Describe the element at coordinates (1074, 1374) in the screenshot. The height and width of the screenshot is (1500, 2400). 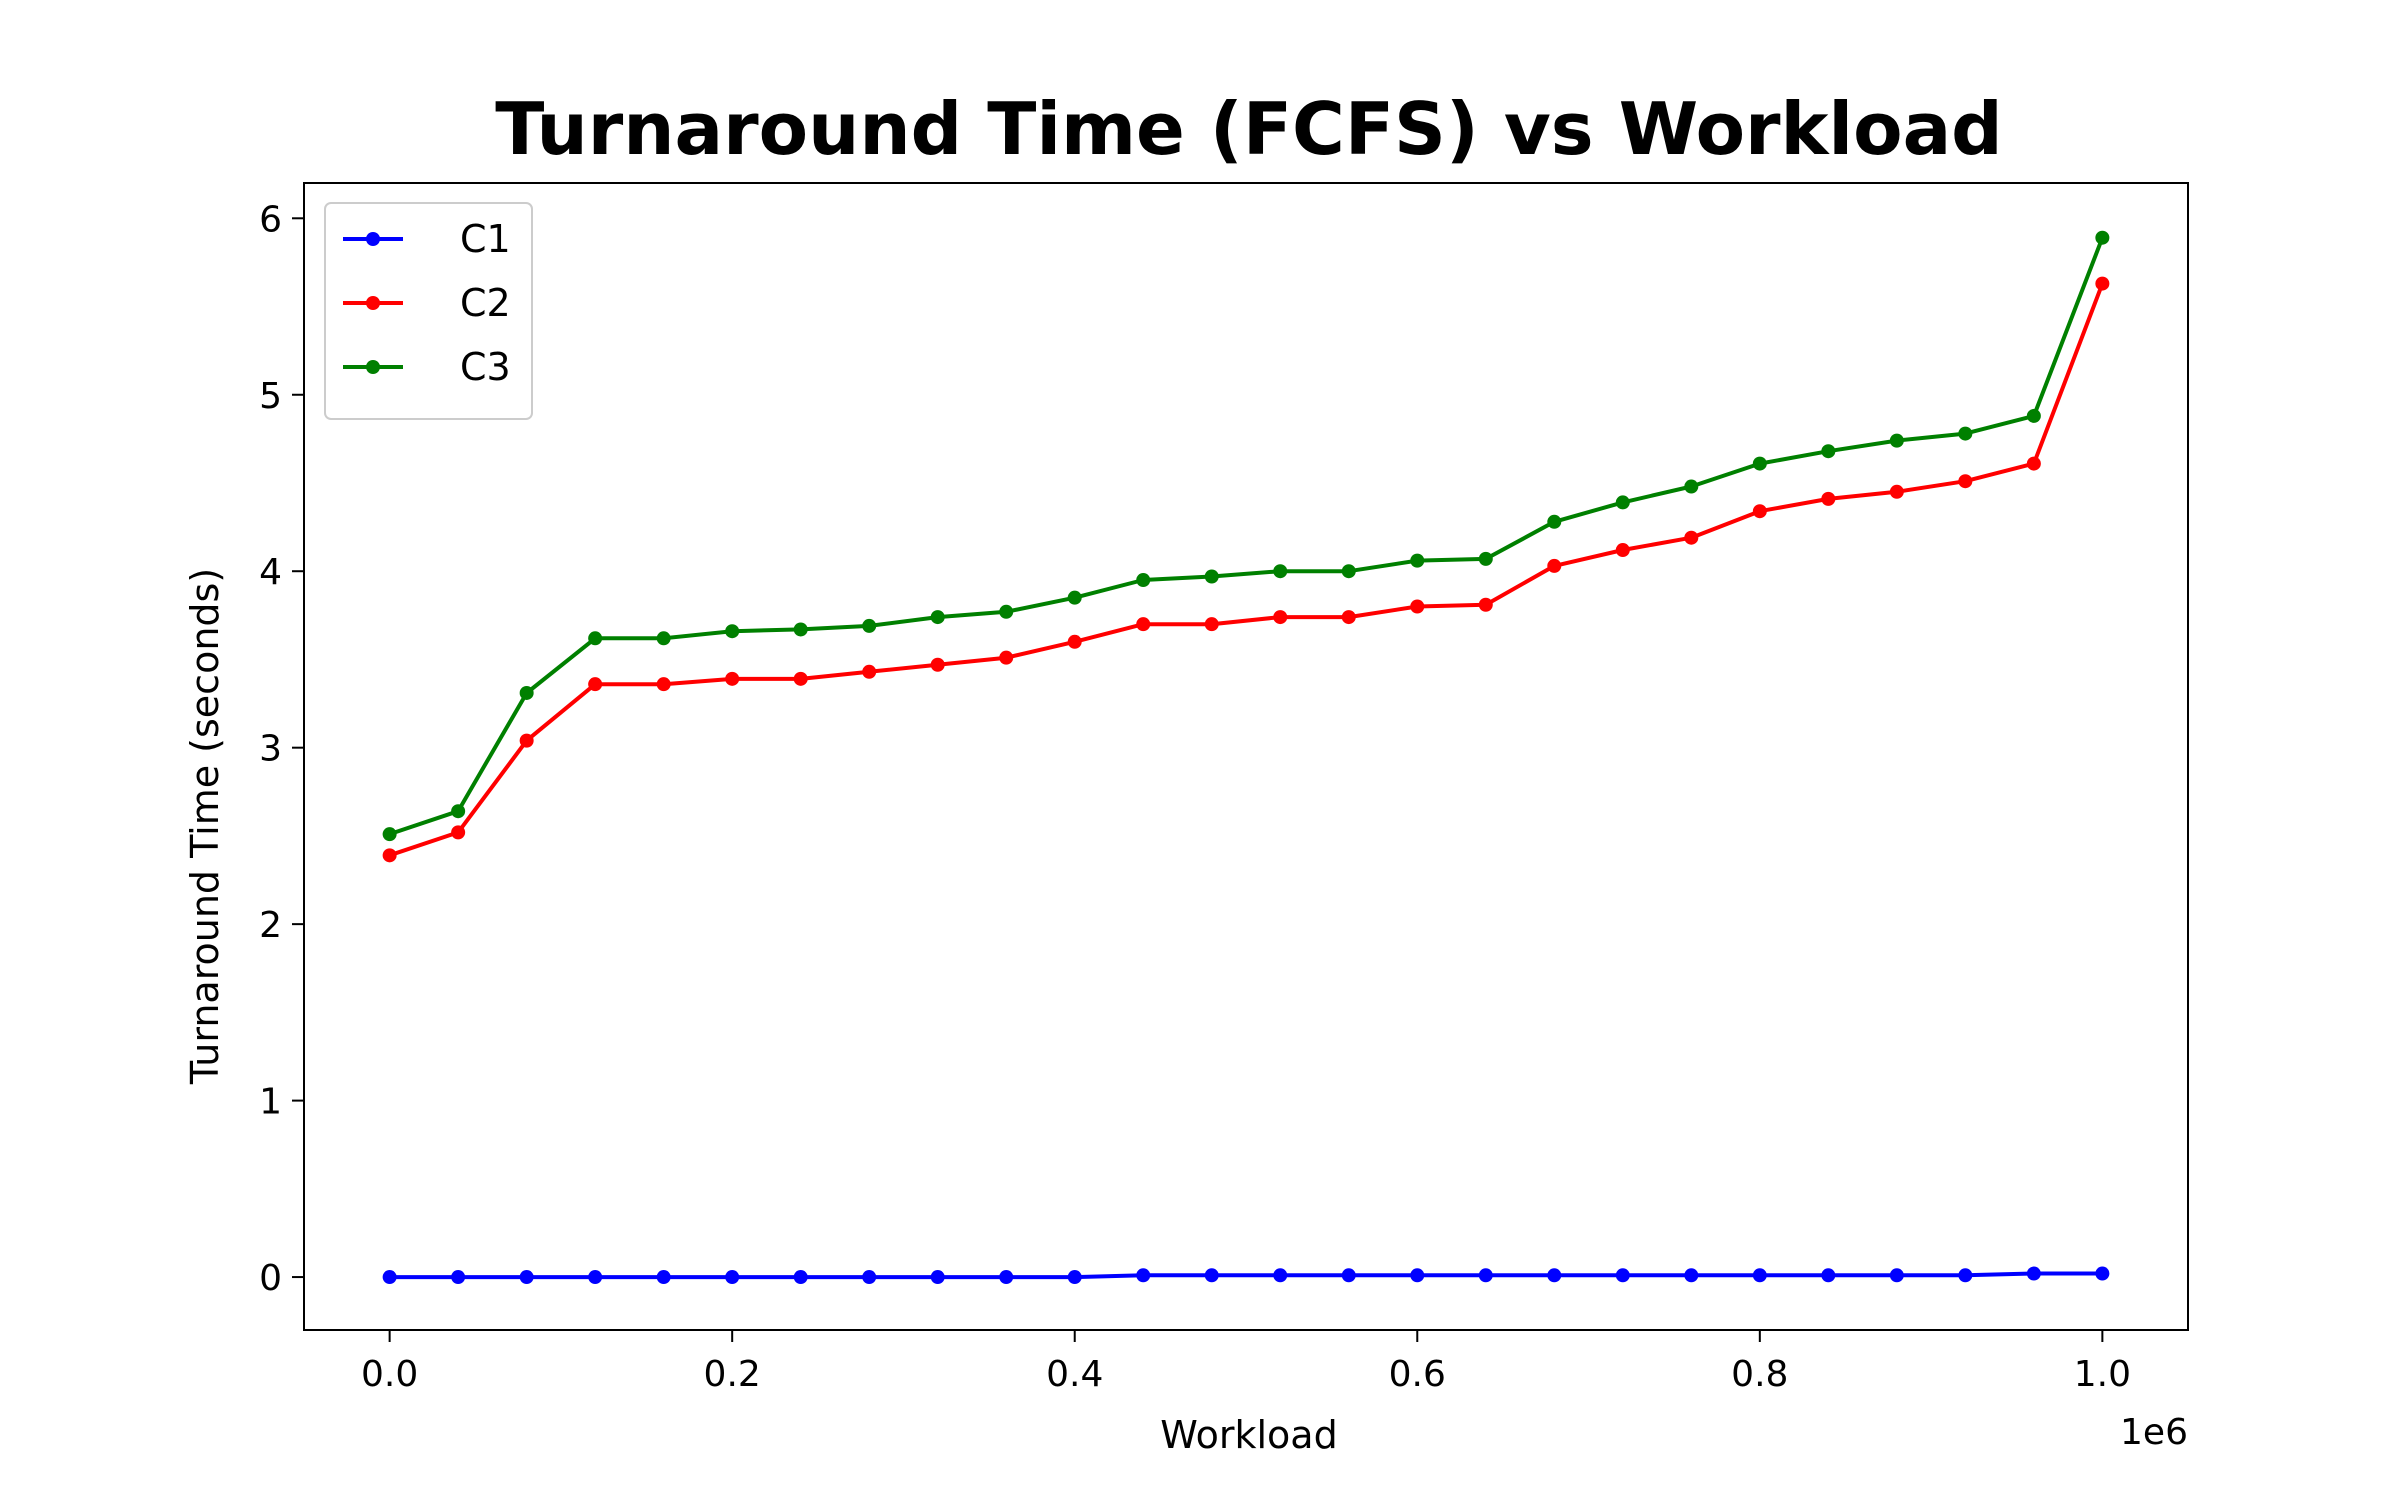
I see `x-tick-label: 0.4` at that location.